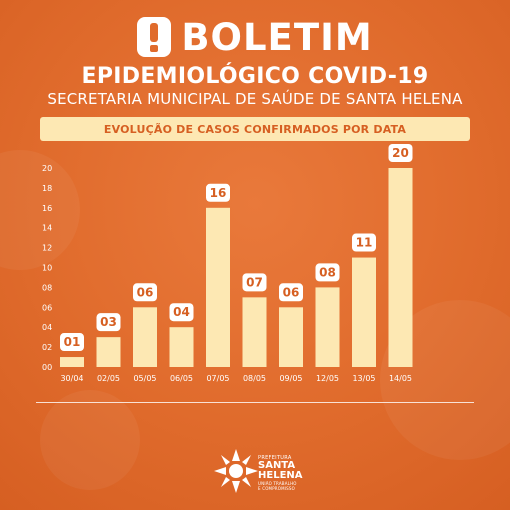  I want to click on y-tick-label: 18, so click(47, 188).